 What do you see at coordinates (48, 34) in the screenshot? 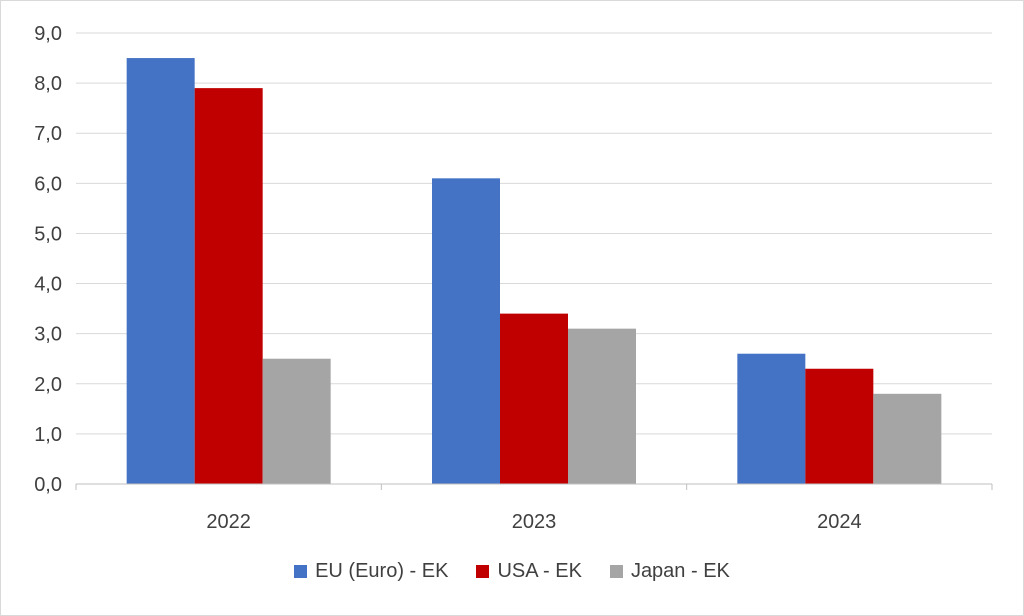
I see `y-tick-label: 9,0` at bounding box center [48, 34].